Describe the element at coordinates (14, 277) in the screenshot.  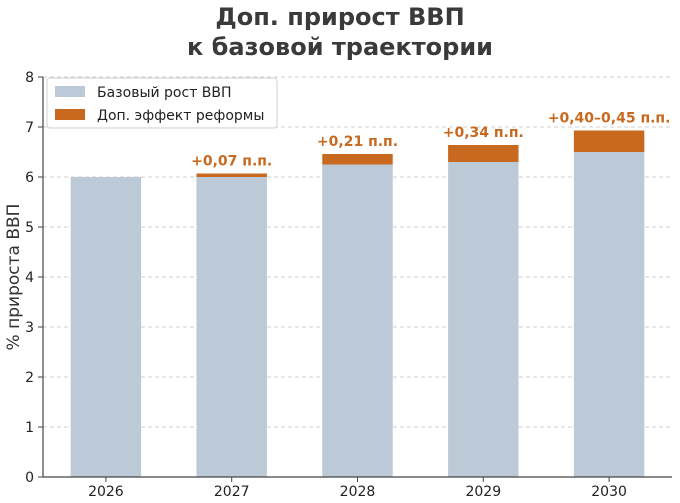
I see `y-axis-label: % прироста ВВП` at that location.